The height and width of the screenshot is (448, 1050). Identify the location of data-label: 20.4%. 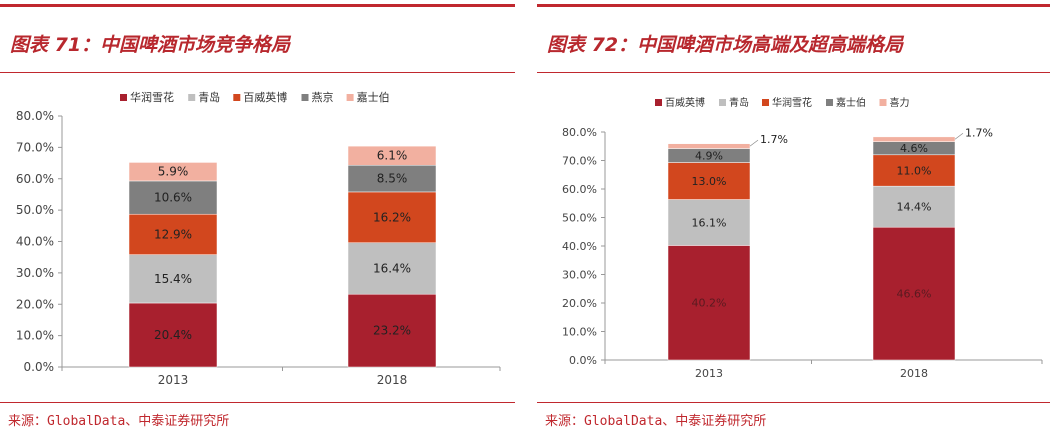
(173, 335).